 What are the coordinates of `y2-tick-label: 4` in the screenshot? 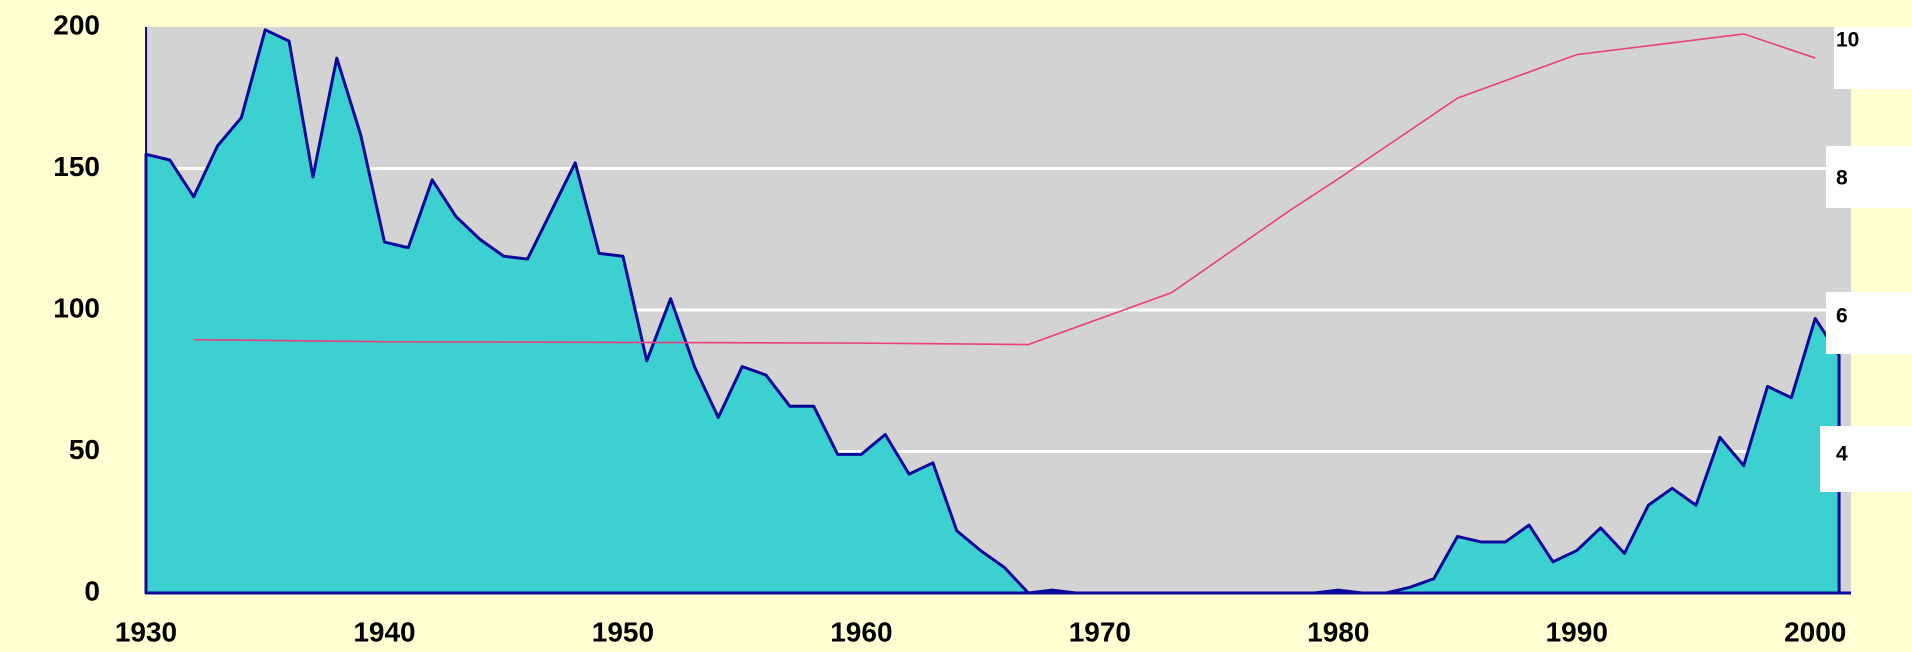 It's located at (1842, 453).